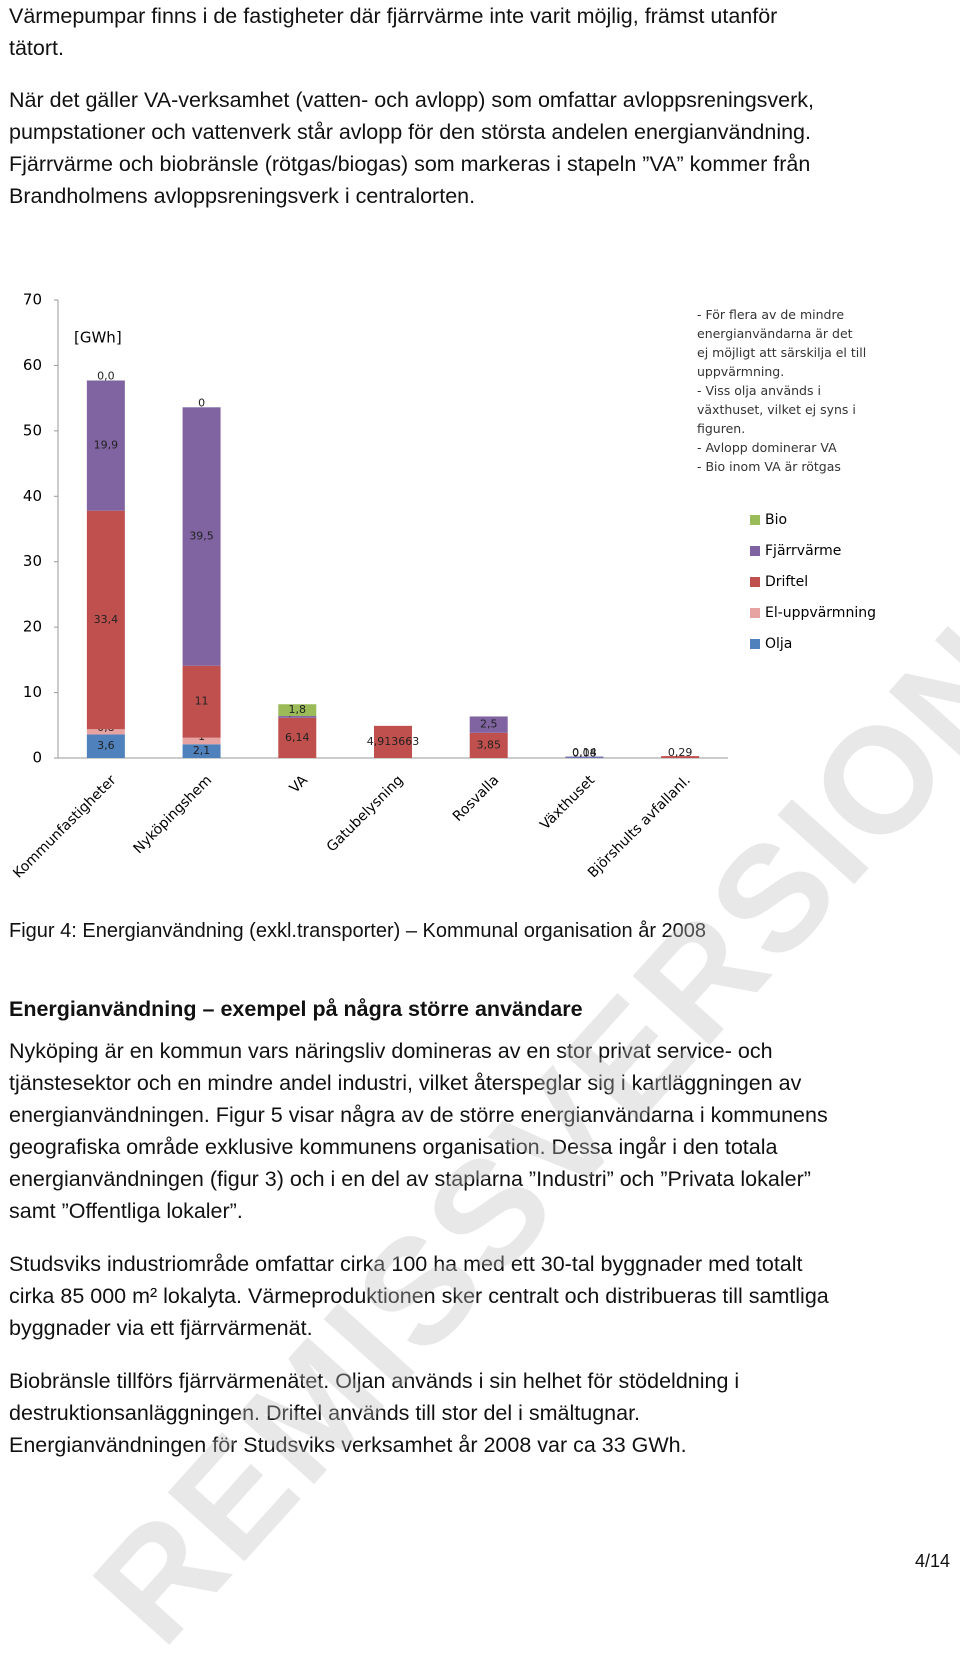 The width and height of the screenshot is (960, 1676). What do you see at coordinates (37, 758) in the screenshot?
I see `y-tick-label: 0` at bounding box center [37, 758].